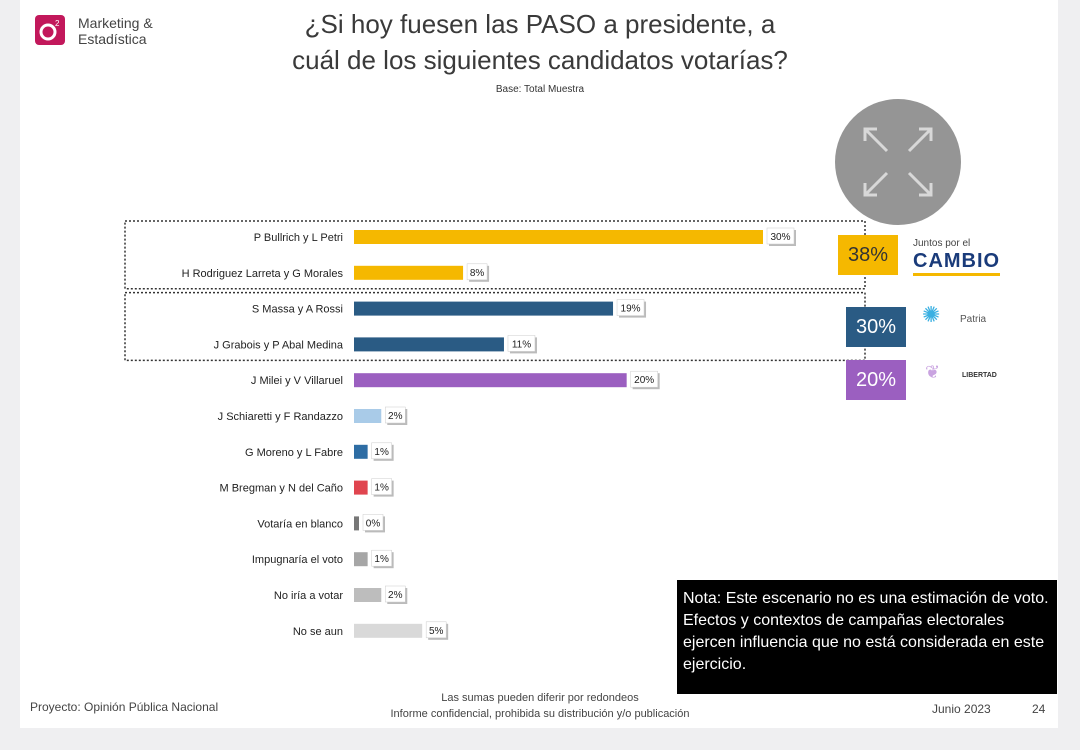 The image size is (1080, 750). Describe the element at coordinates (297, 381) in the screenshot. I see `category-label: J Milei y V Villaruel` at that location.